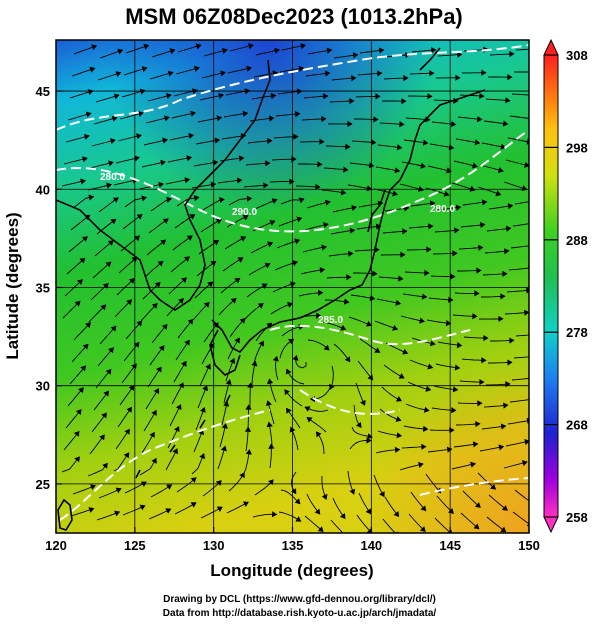 This screenshot has height=625, width=599. Describe the element at coordinates (244, 212) in the screenshot. I see `contour-label: 290.0` at that location.